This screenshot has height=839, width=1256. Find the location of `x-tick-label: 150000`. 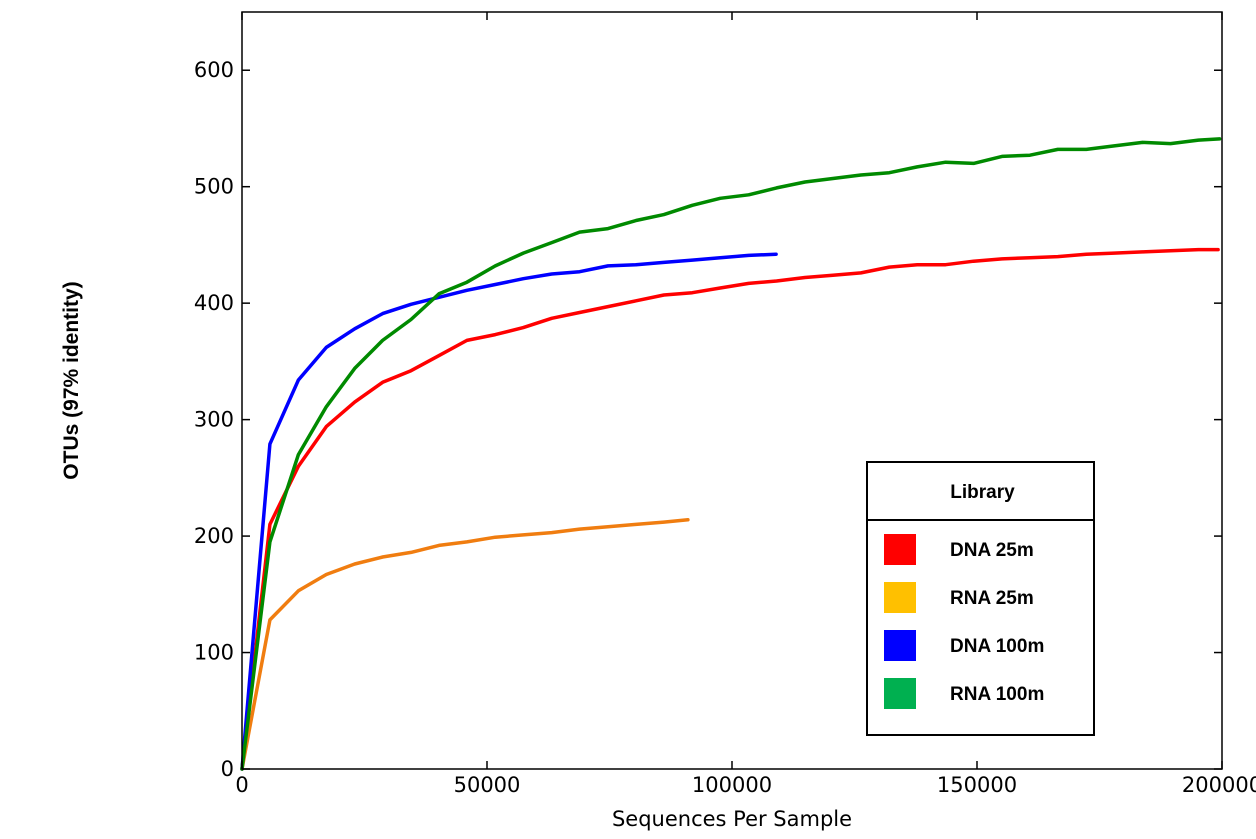

x-tick-label: 150000 is located at coordinates (977, 785).